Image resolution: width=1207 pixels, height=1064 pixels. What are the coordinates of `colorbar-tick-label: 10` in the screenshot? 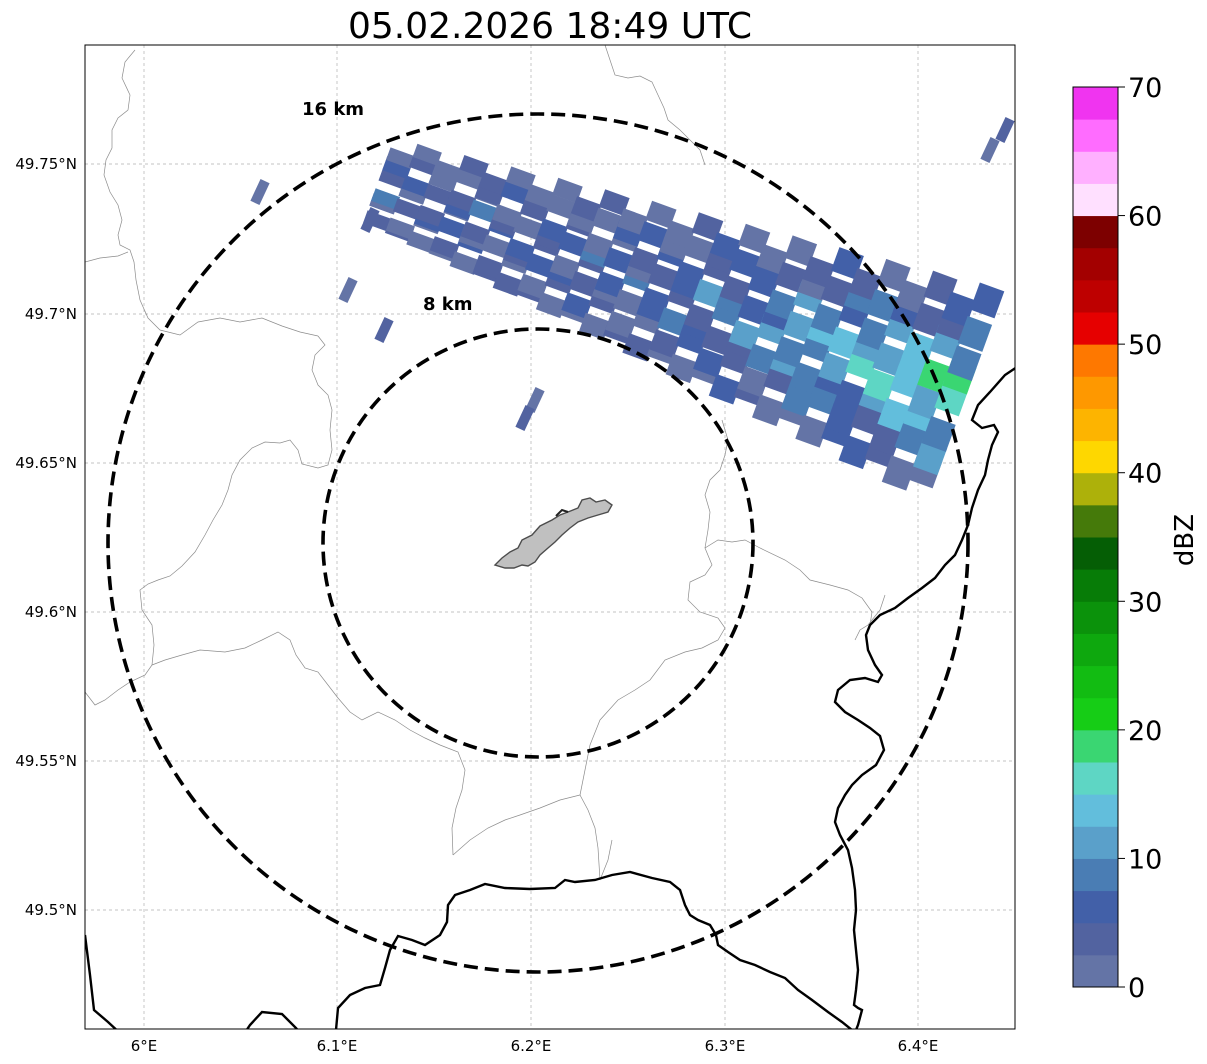 It's located at (1145, 859).